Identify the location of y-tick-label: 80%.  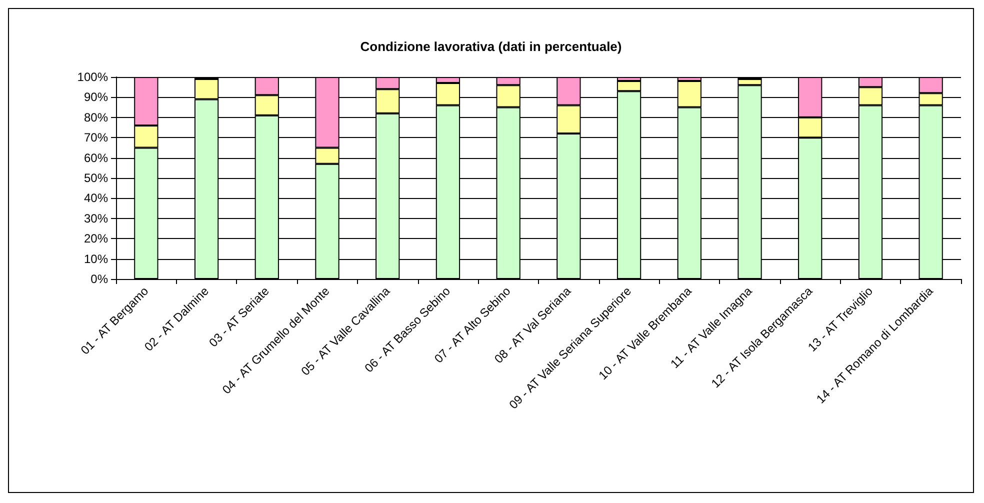
(96, 117).